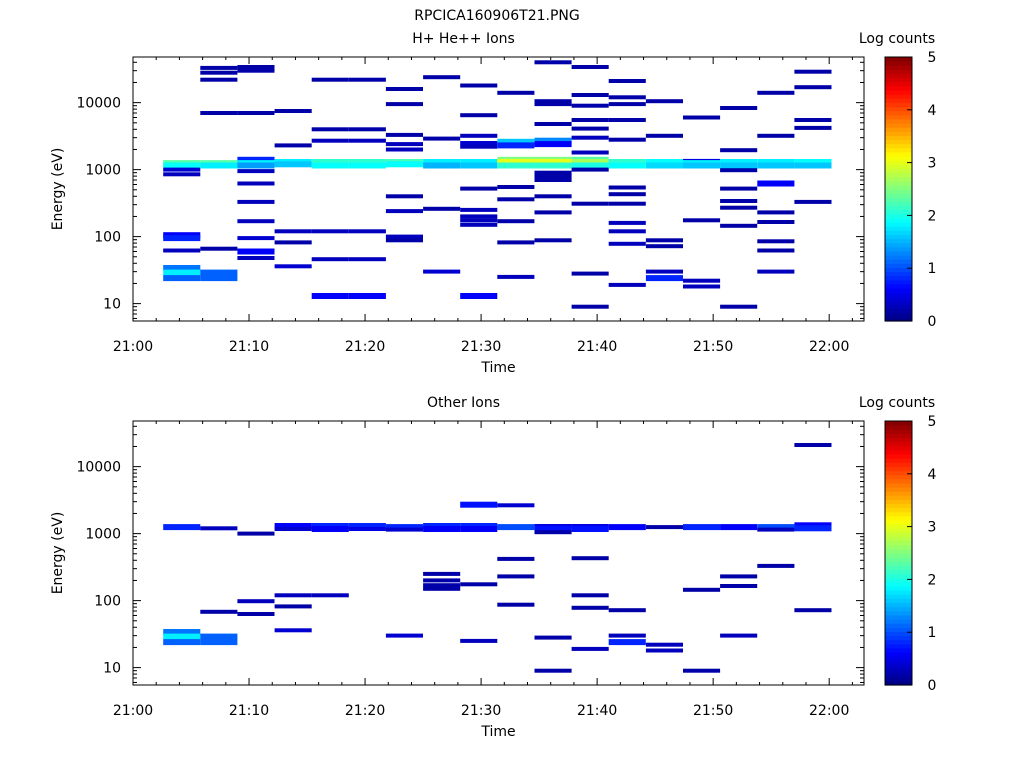 The image size is (1024, 768). What do you see at coordinates (597, 711) in the screenshot?
I see `x-tick-label: 21:40` at bounding box center [597, 711].